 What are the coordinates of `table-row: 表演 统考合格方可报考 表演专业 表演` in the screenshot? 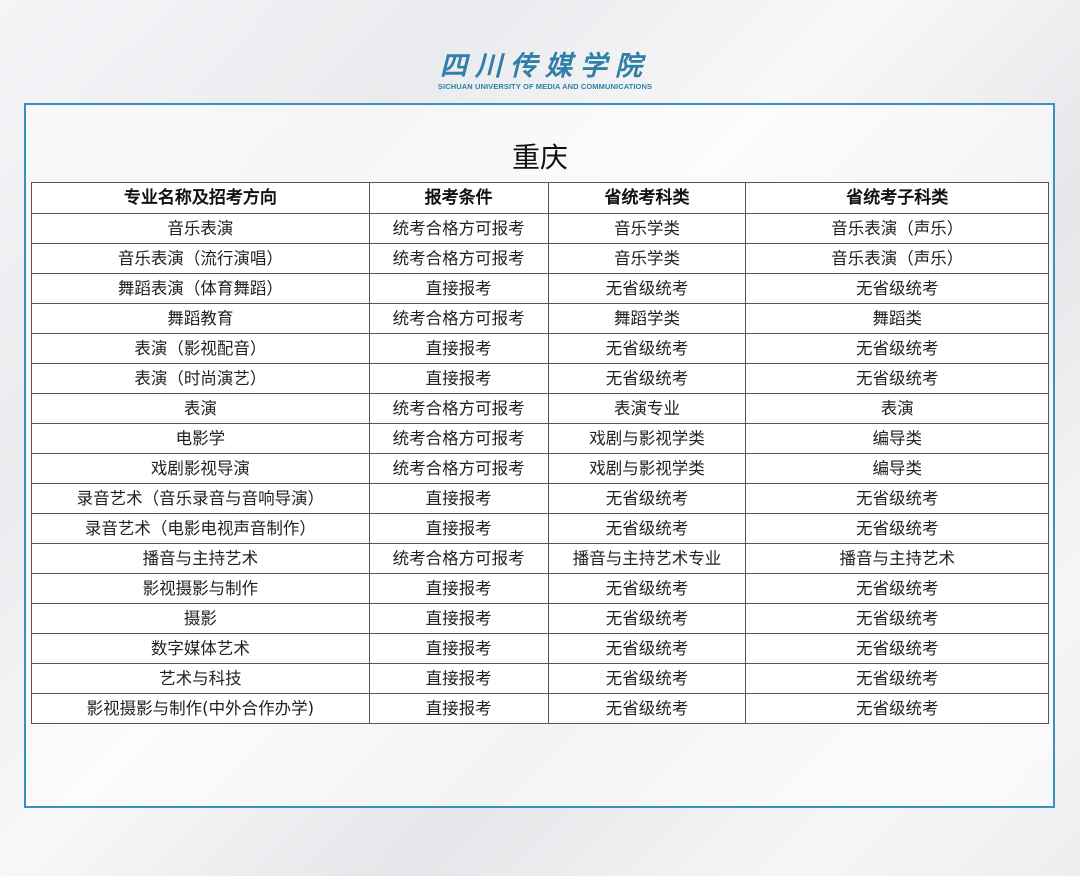 It's located at (540, 408).